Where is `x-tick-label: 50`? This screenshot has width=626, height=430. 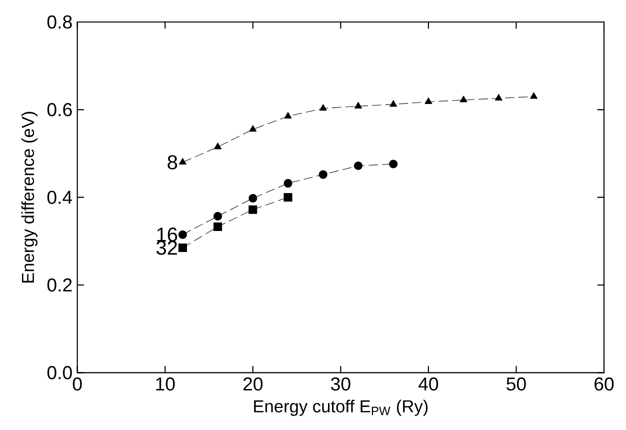
x-tick-label: 50 is located at coordinates (516, 384).